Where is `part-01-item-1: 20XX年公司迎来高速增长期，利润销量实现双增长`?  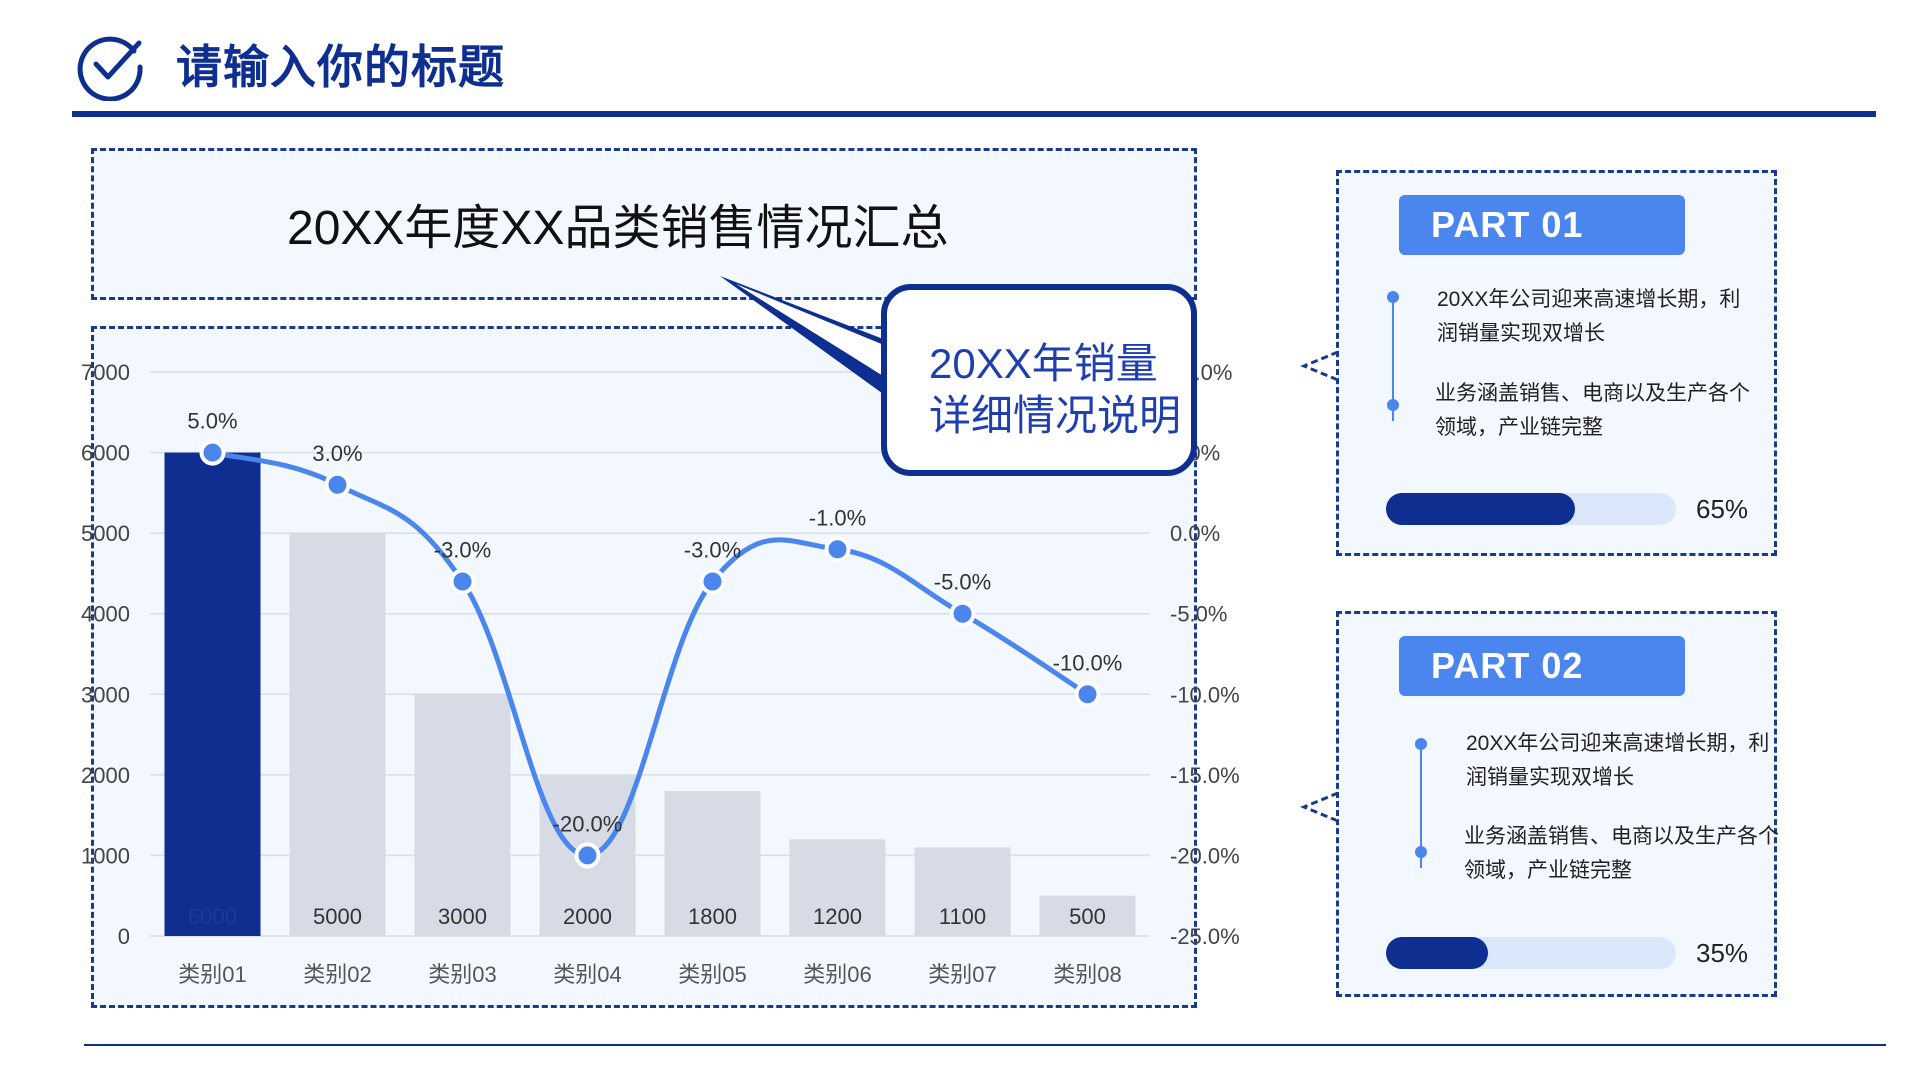 part-01-item-1: 20XX年公司迎来高速增长期，利润销量实现双增长 is located at coordinates (1589, 316).